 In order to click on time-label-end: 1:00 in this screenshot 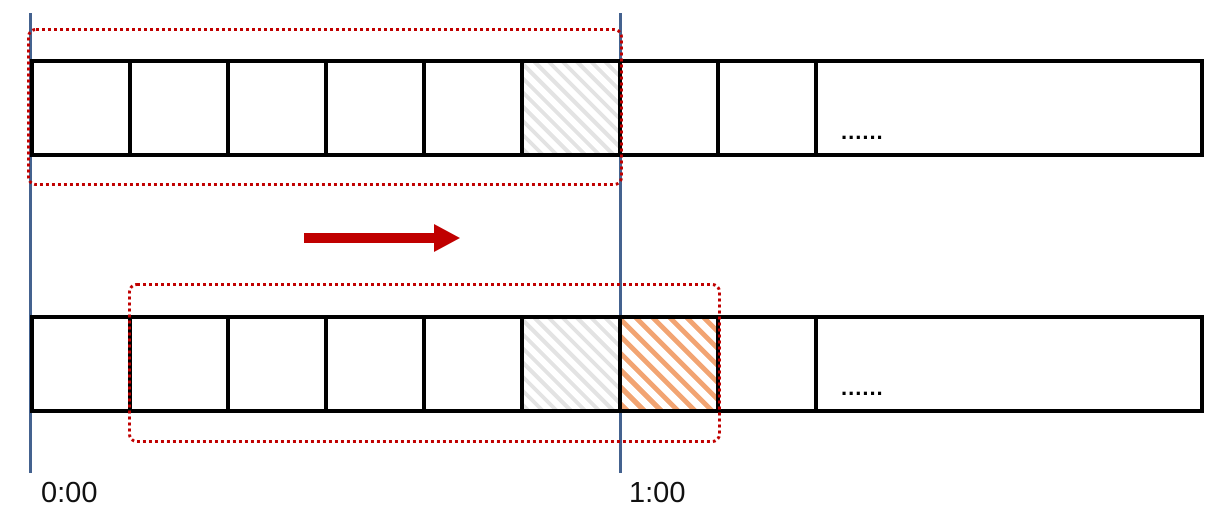, I will do `click(657, 493)`.